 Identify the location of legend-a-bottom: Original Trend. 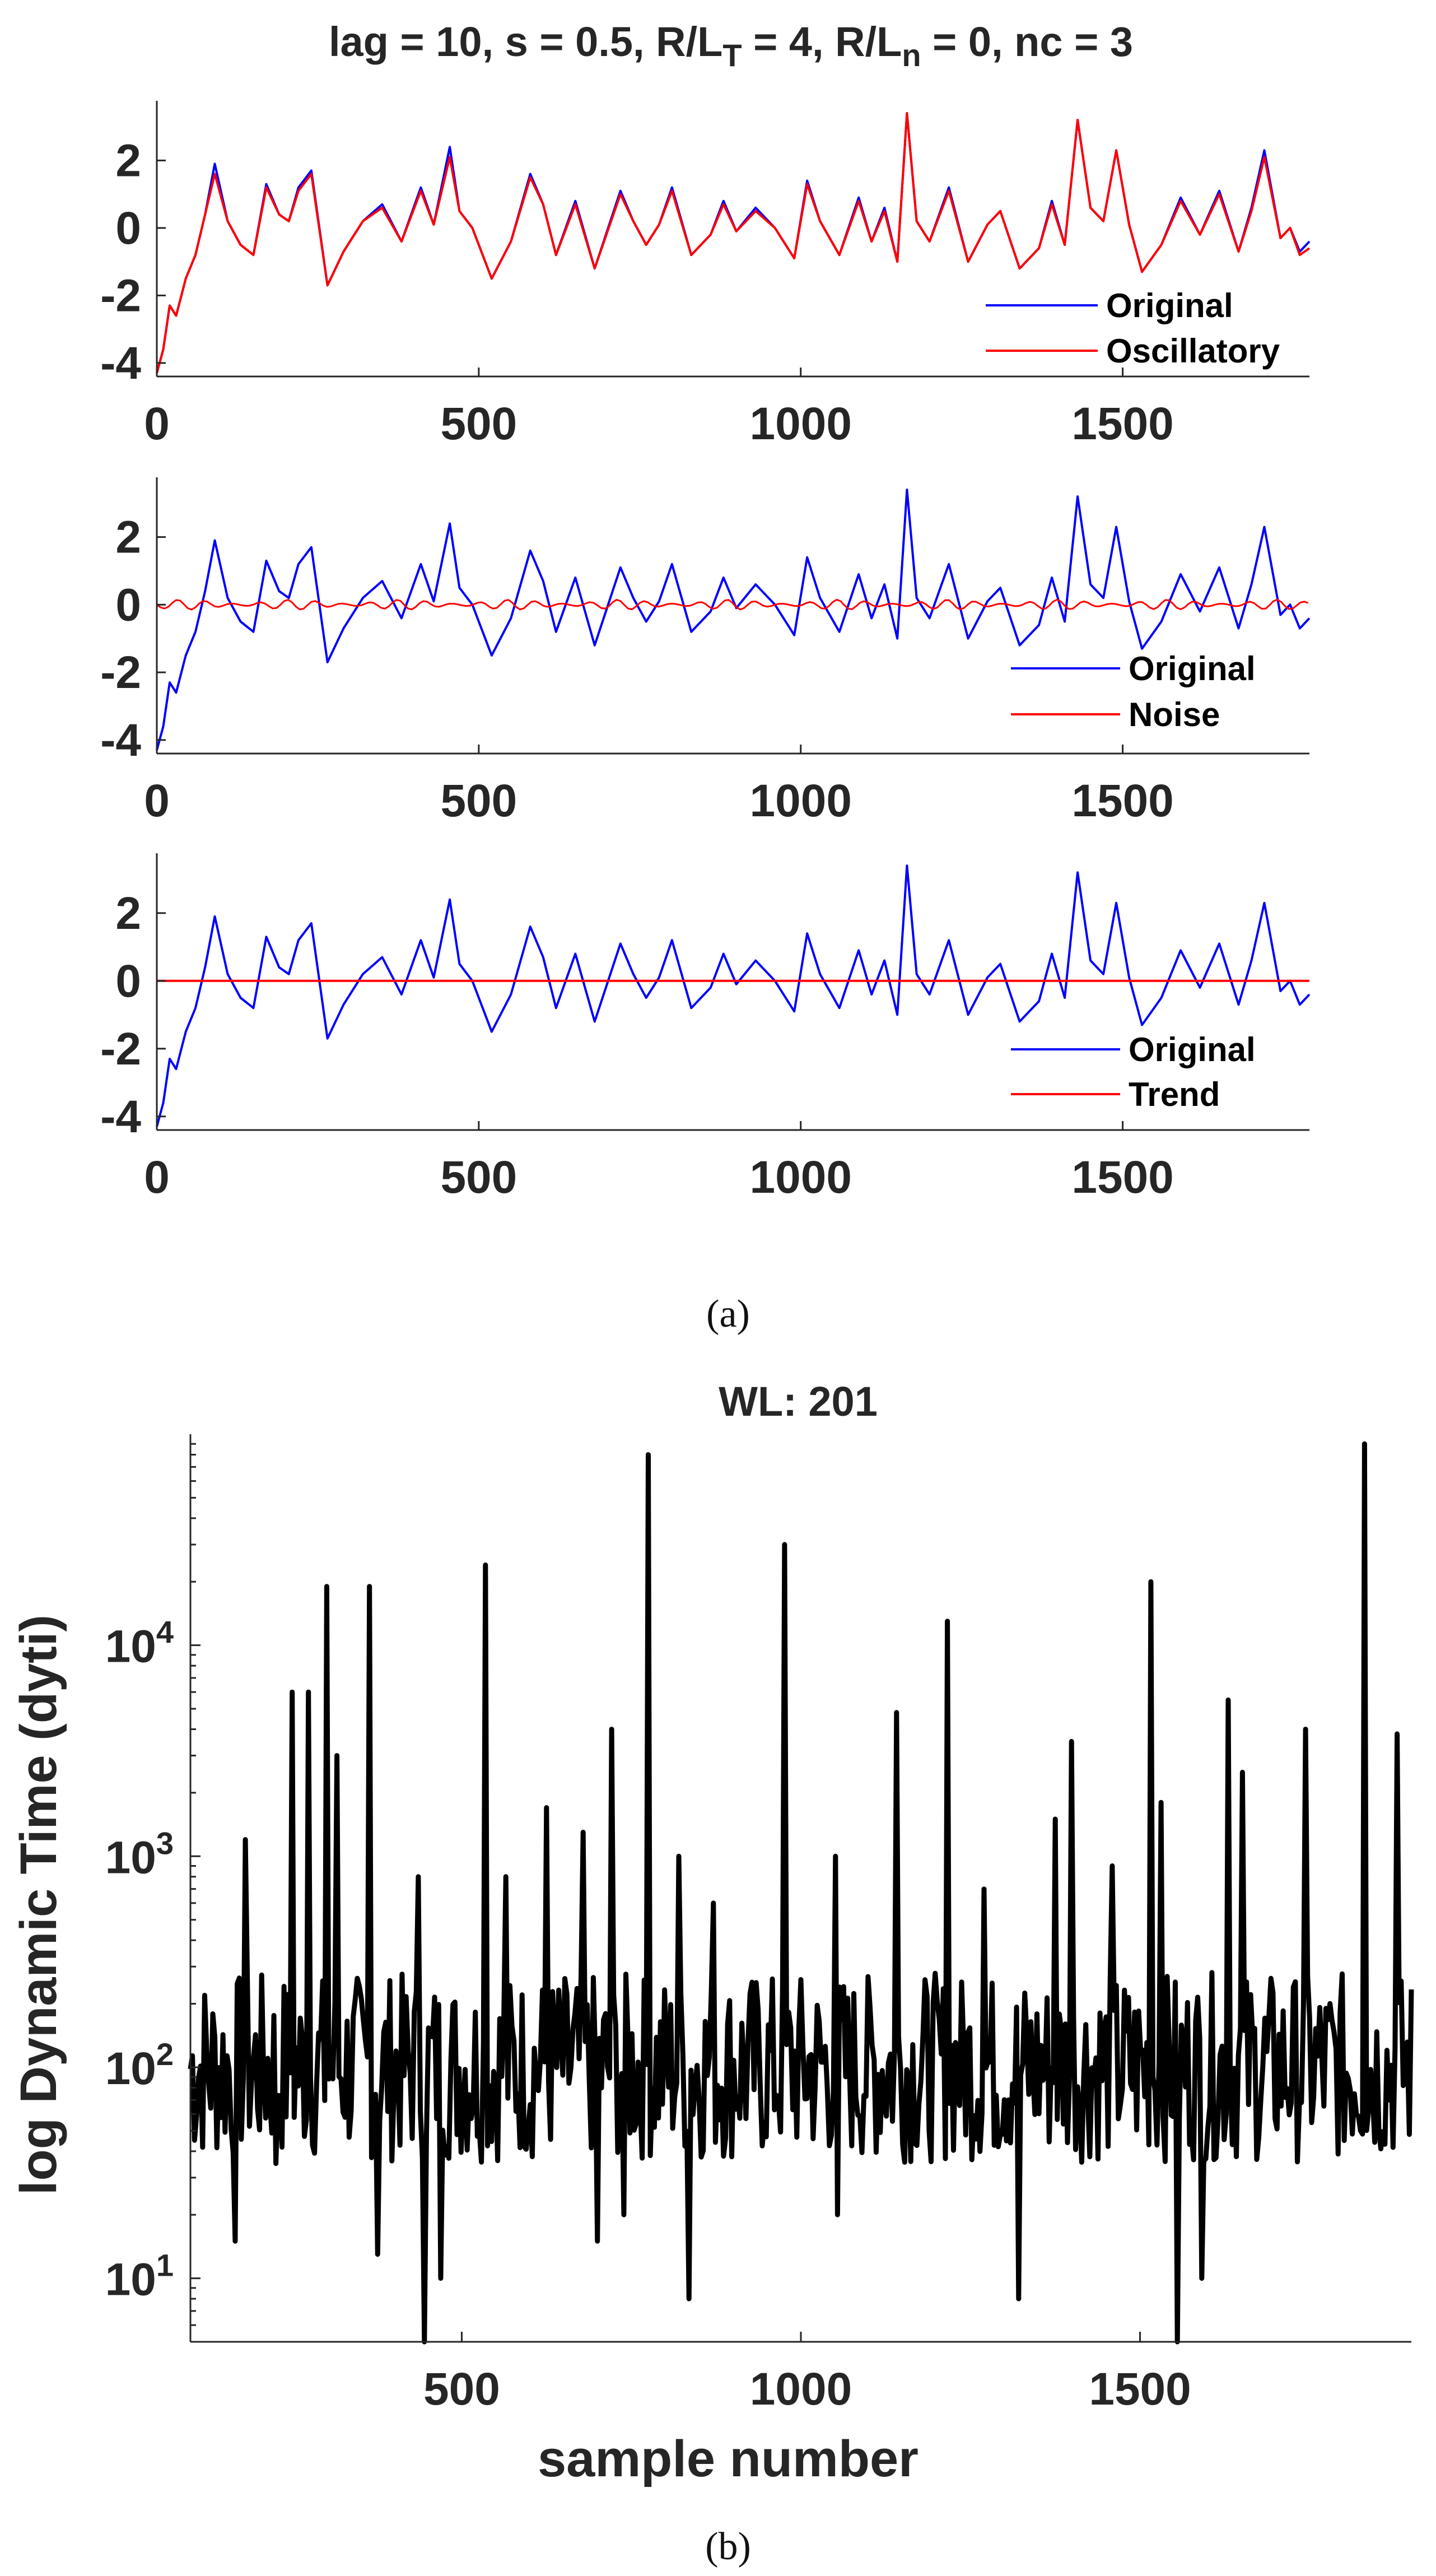
(1133, 1072).